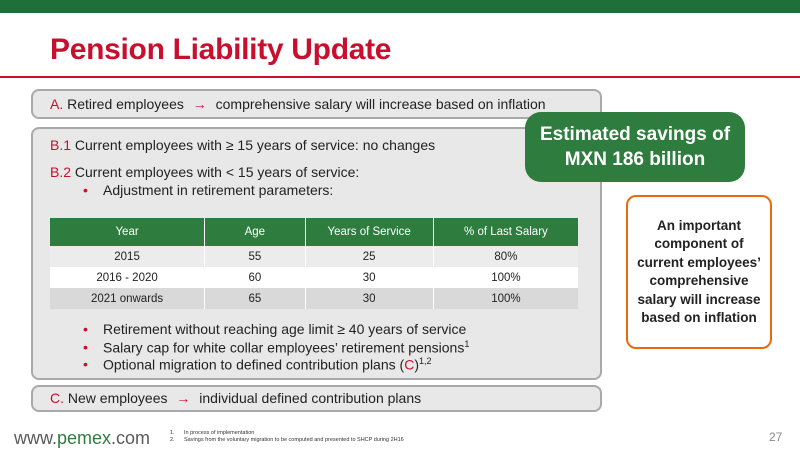 Image resolution: width=800 pixels, height=450 pixels. Describe the element at coordinates (255, 232) in the screenshot. I see `table-header-age: Age` at that location.